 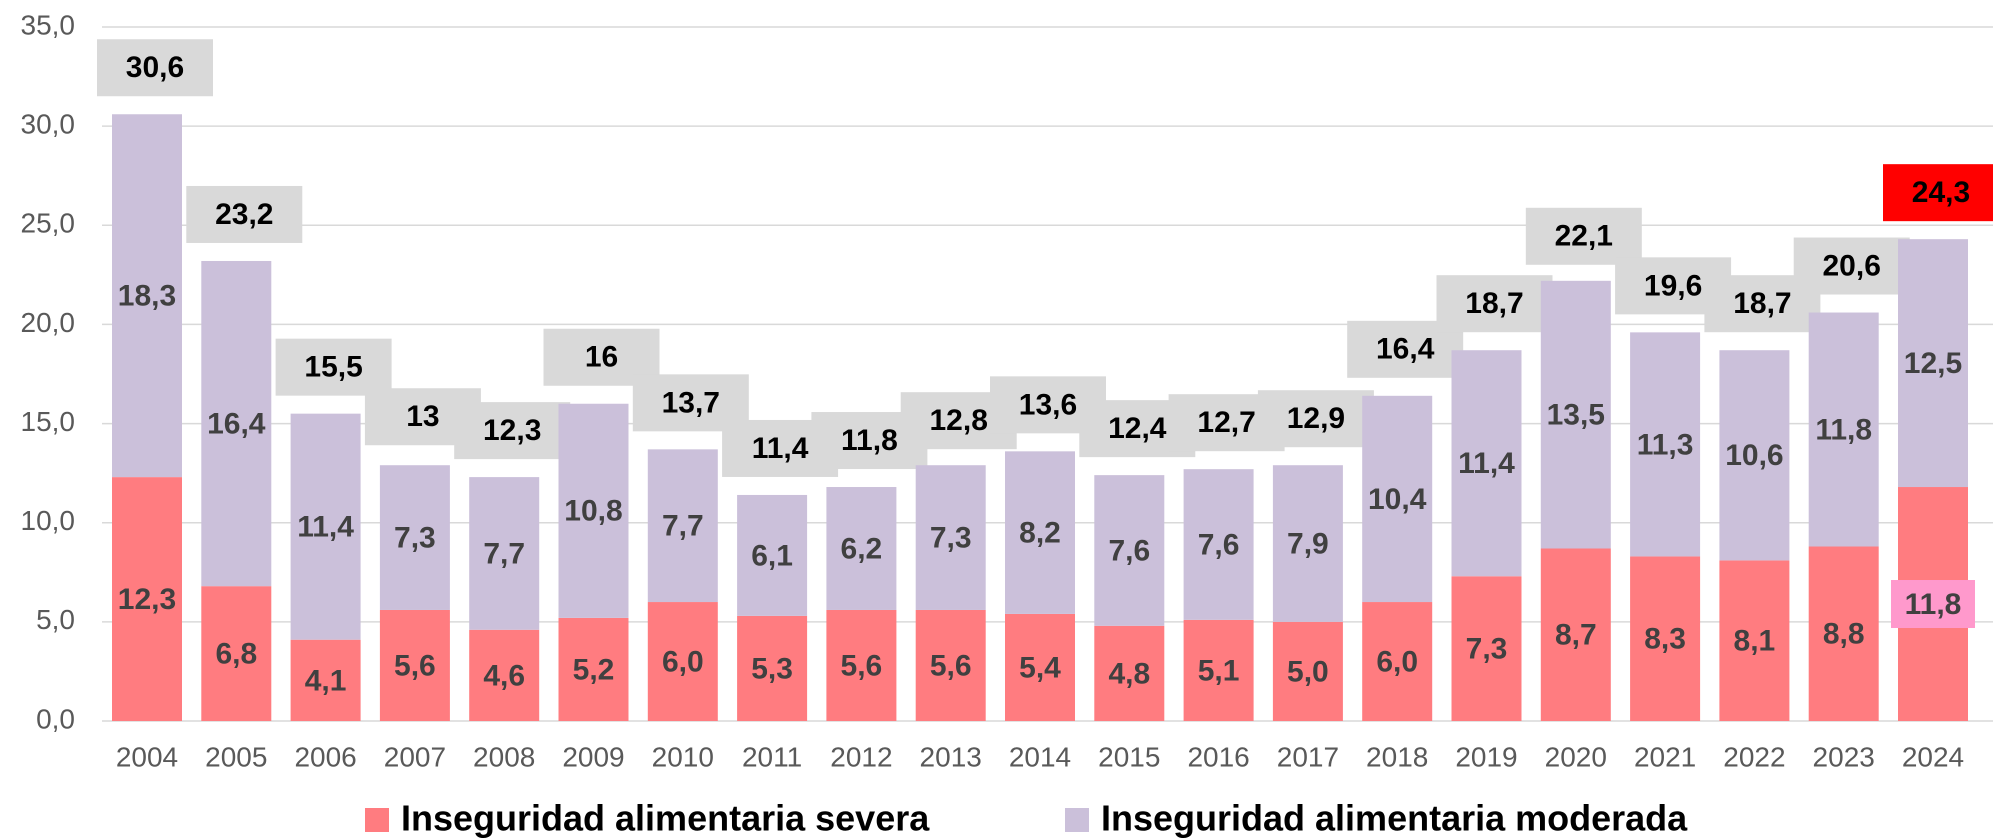 What do you see at coordinates (1665, 639) in the screenshot?
I see `value-label: 8,3` at bounding box center [1665, 639].